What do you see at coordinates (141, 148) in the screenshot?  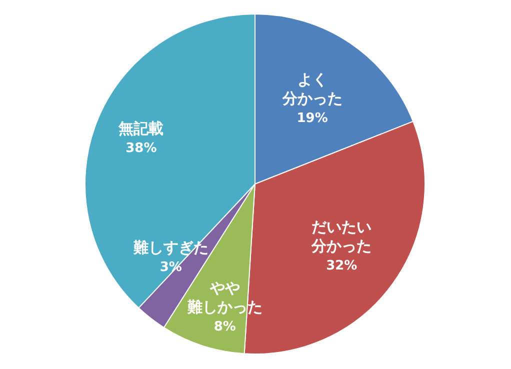 I see `data-label: 38%` at bounding box center [141, 148].